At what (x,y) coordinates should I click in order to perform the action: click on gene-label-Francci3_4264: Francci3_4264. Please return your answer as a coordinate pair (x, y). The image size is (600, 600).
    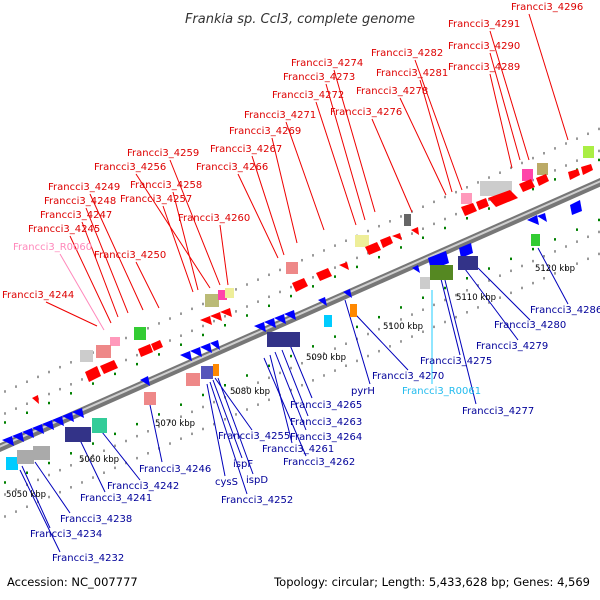
    Looking at the image, I should click on (326, 437).